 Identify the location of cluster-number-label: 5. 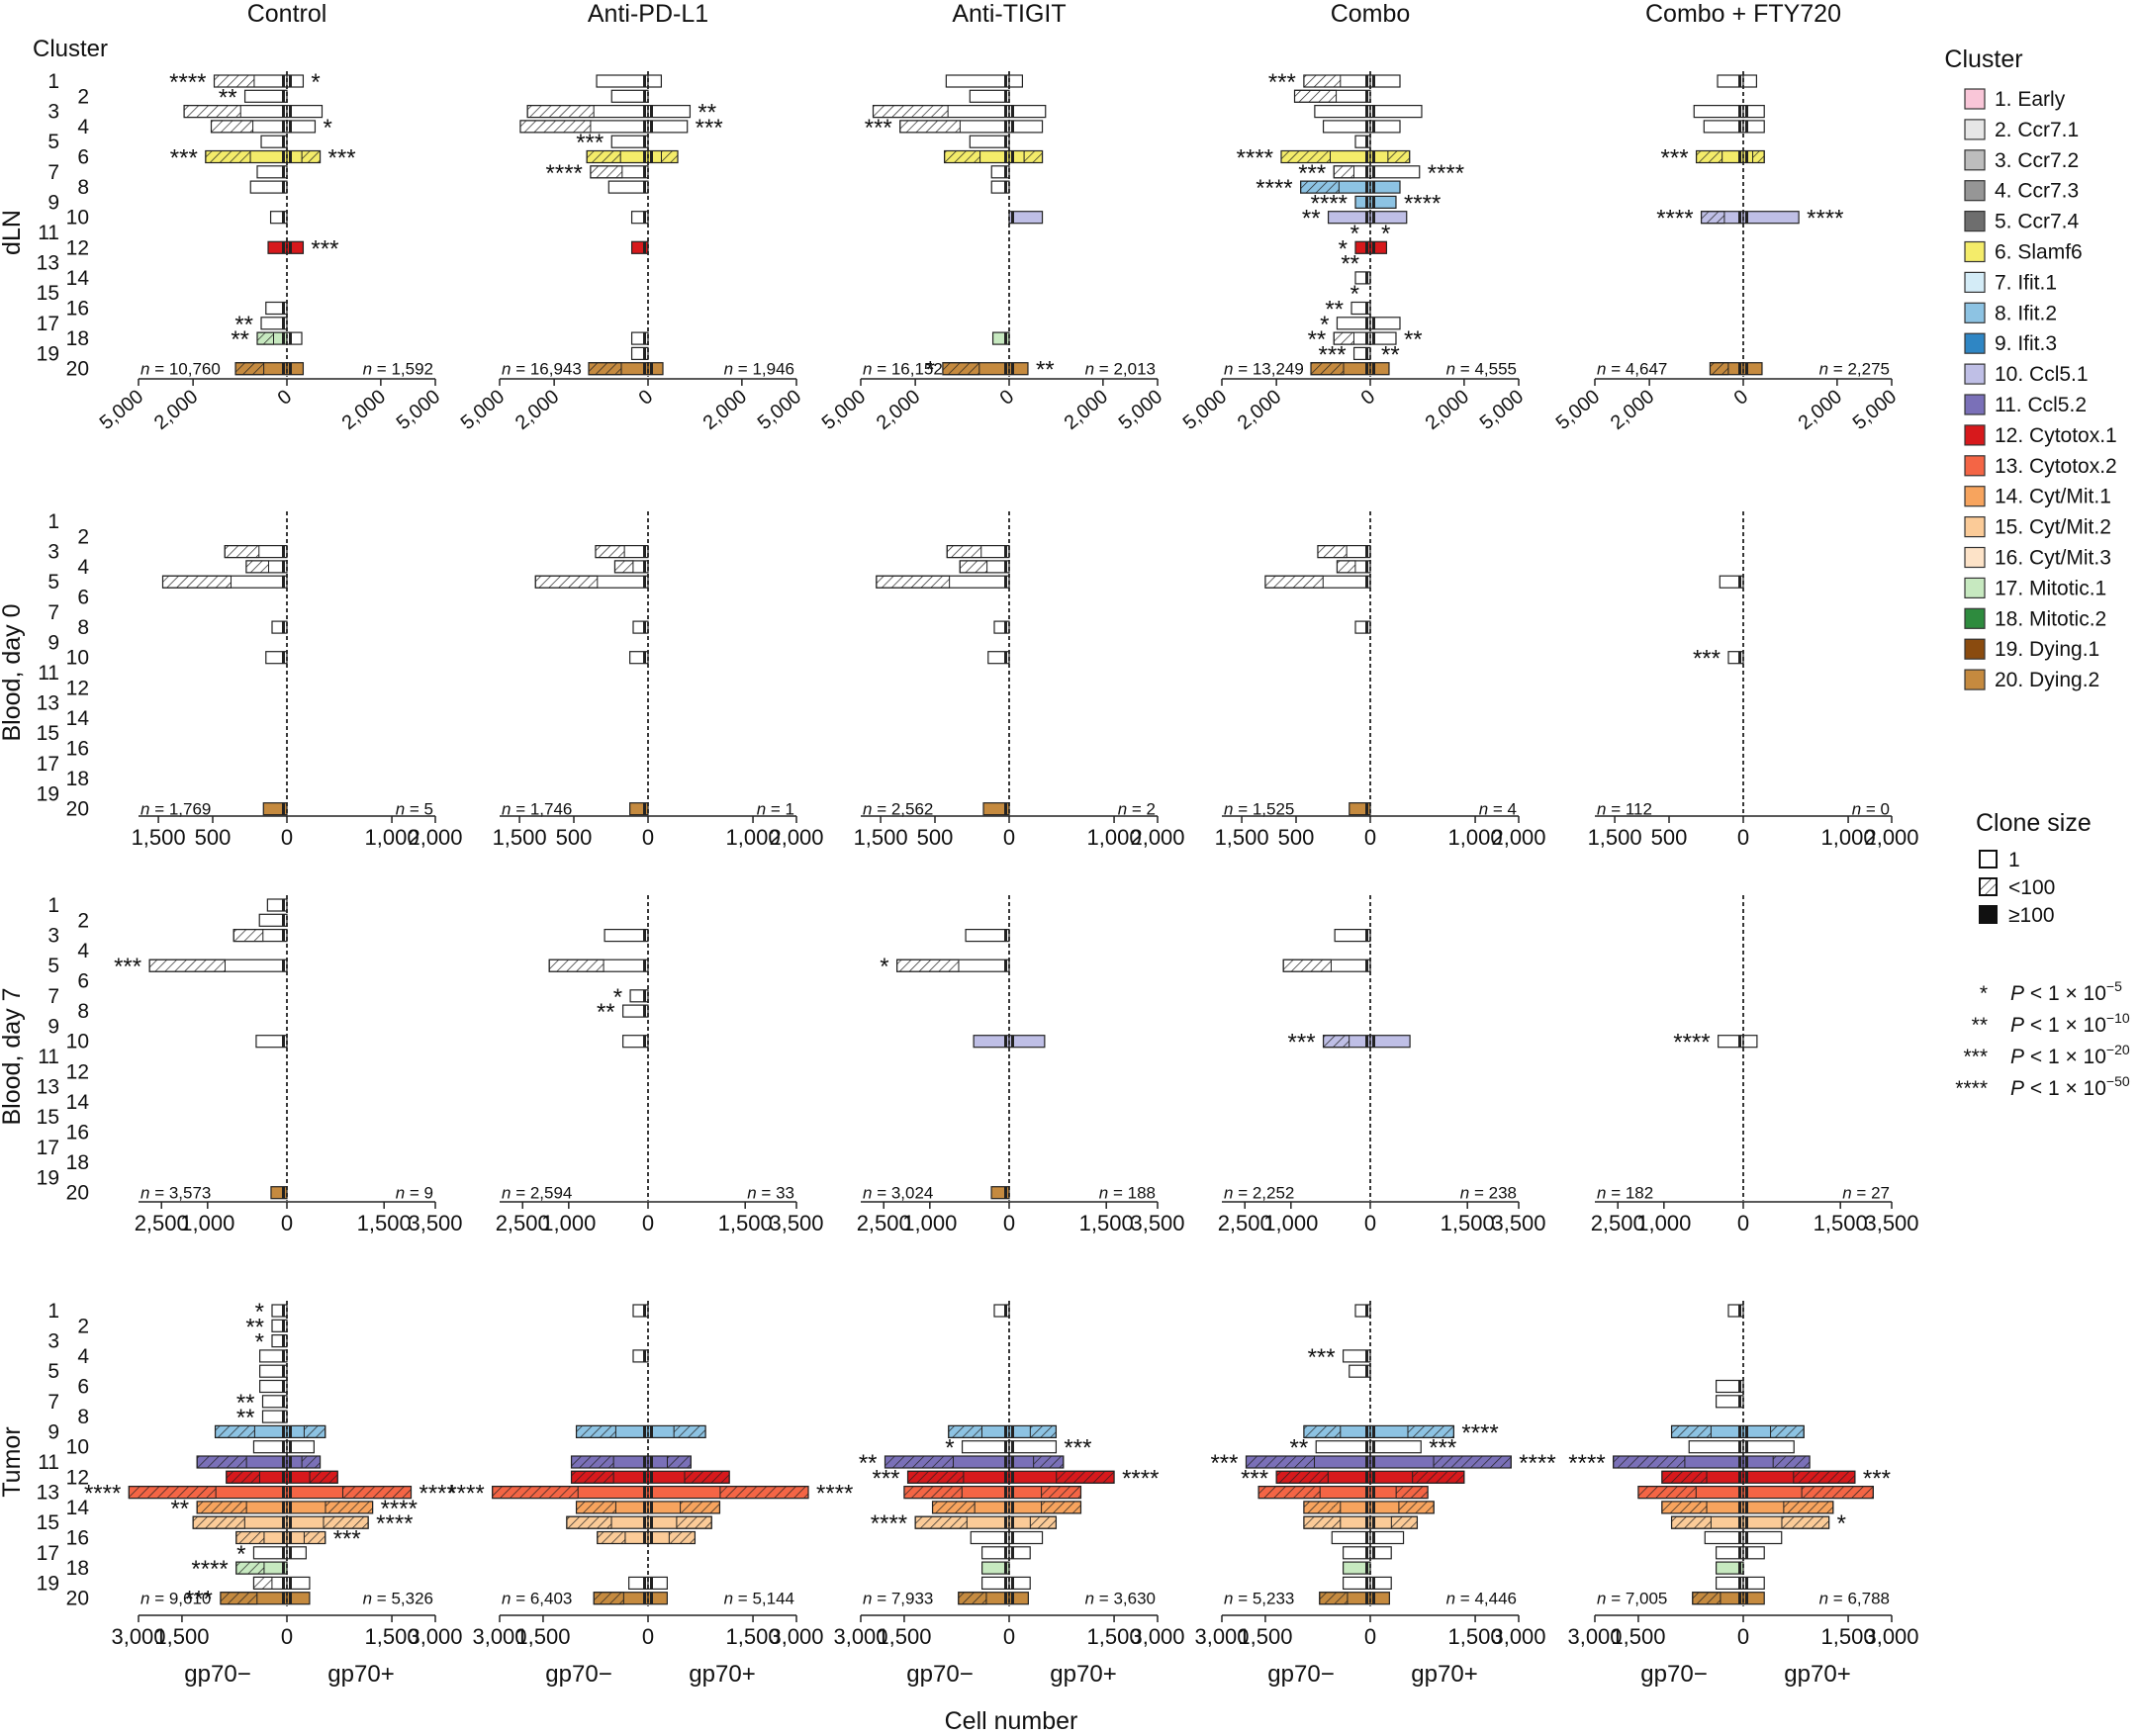
(53, 1371).